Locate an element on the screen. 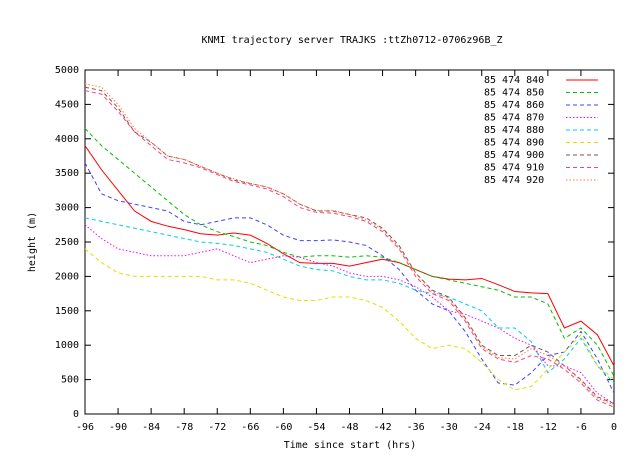 The width and height of the screenshot is (638, 458). legend-label: 85 474 850 is located at coordinates (514, 93).